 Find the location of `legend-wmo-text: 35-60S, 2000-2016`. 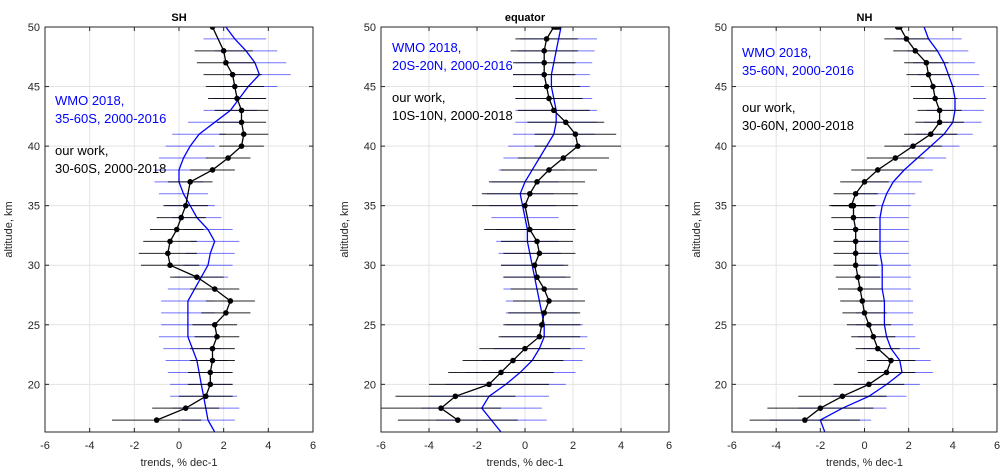

legend-wmo-text: 35-60S, 2000-2016 is located at coordinates (110, 118).